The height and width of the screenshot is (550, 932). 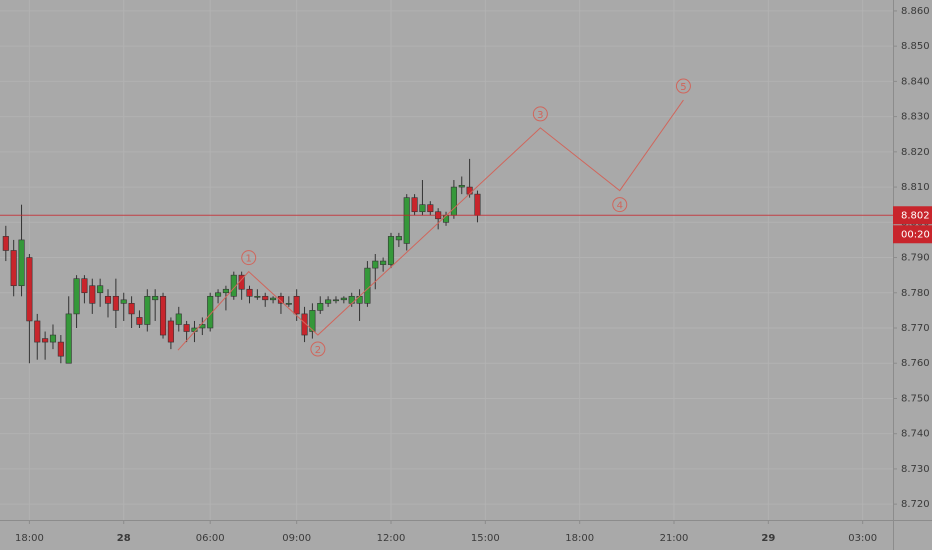 What do you see at coordinates (915, 363) in the screenshot?
I see `y-tick-label: 8.760` at bounding box center [915, 363].